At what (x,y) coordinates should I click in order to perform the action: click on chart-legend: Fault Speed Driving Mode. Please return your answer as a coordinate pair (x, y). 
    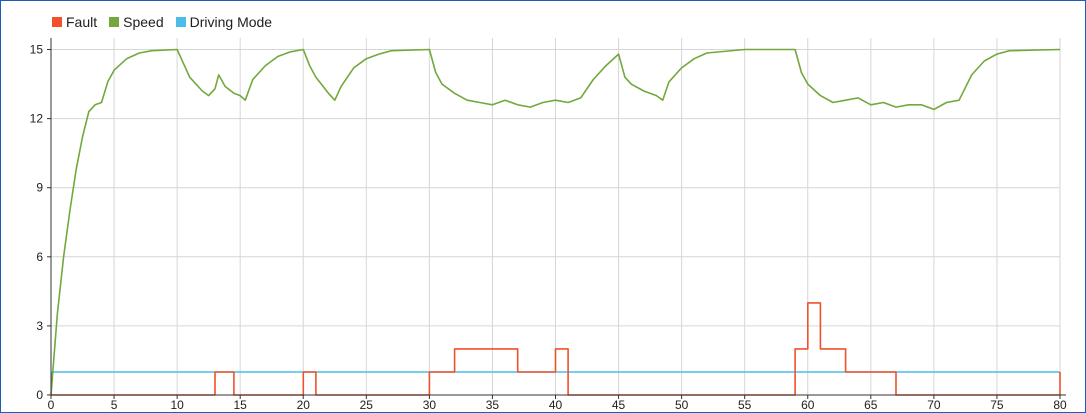
    Looking at the image, I should click on (162, 22).